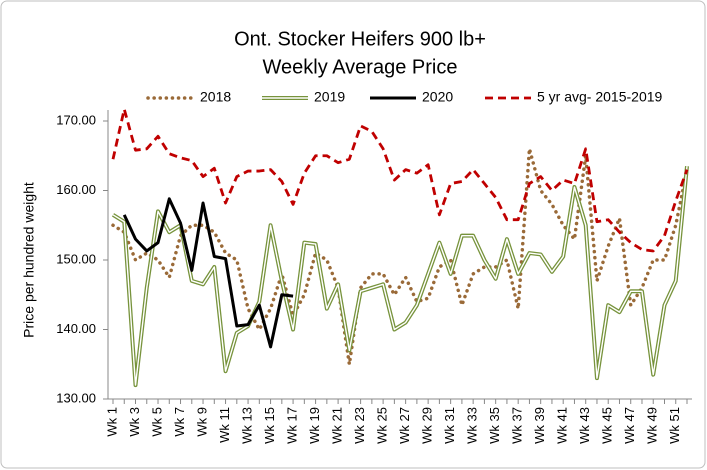 The height and width of the screenshot is (470, 707). What do you see at coordinates (360, 67) in the screenshot?
I see `chart-subtitle: Weekly Average Price` at bounding box center [360, 67].